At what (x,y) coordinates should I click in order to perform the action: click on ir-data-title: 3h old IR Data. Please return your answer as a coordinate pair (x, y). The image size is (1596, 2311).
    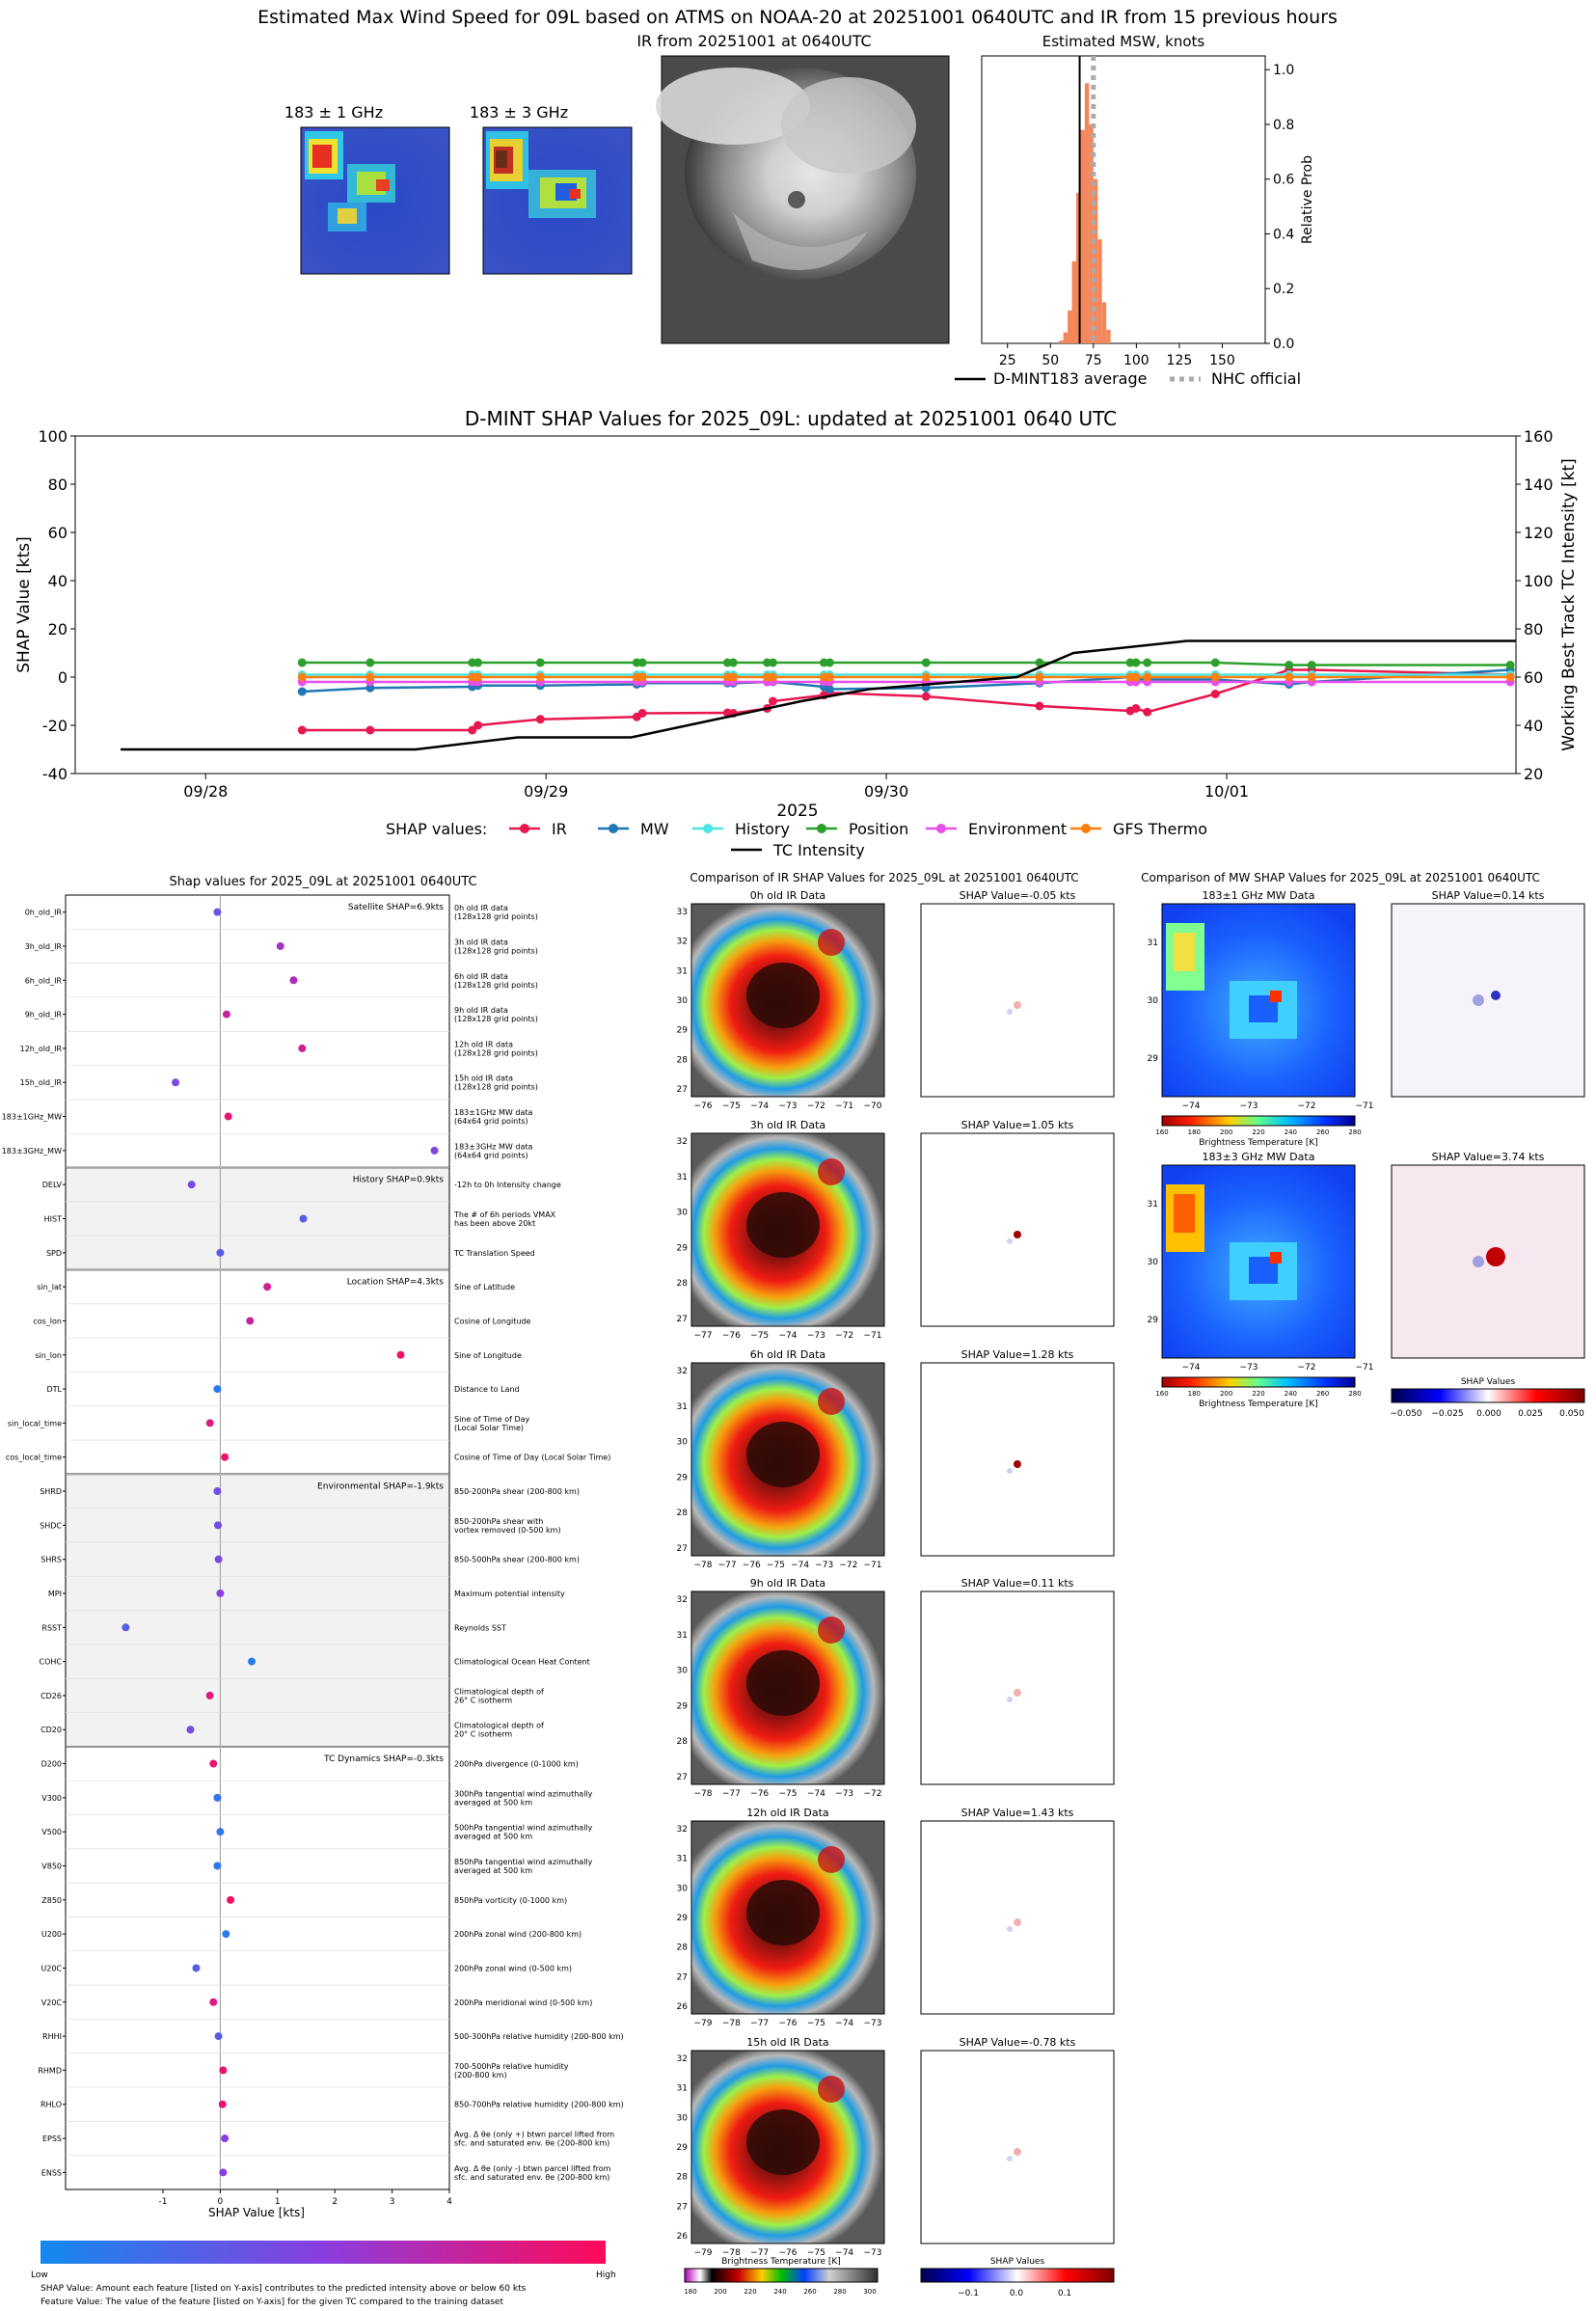
    Looking at the image, I should click on (788, 1125).